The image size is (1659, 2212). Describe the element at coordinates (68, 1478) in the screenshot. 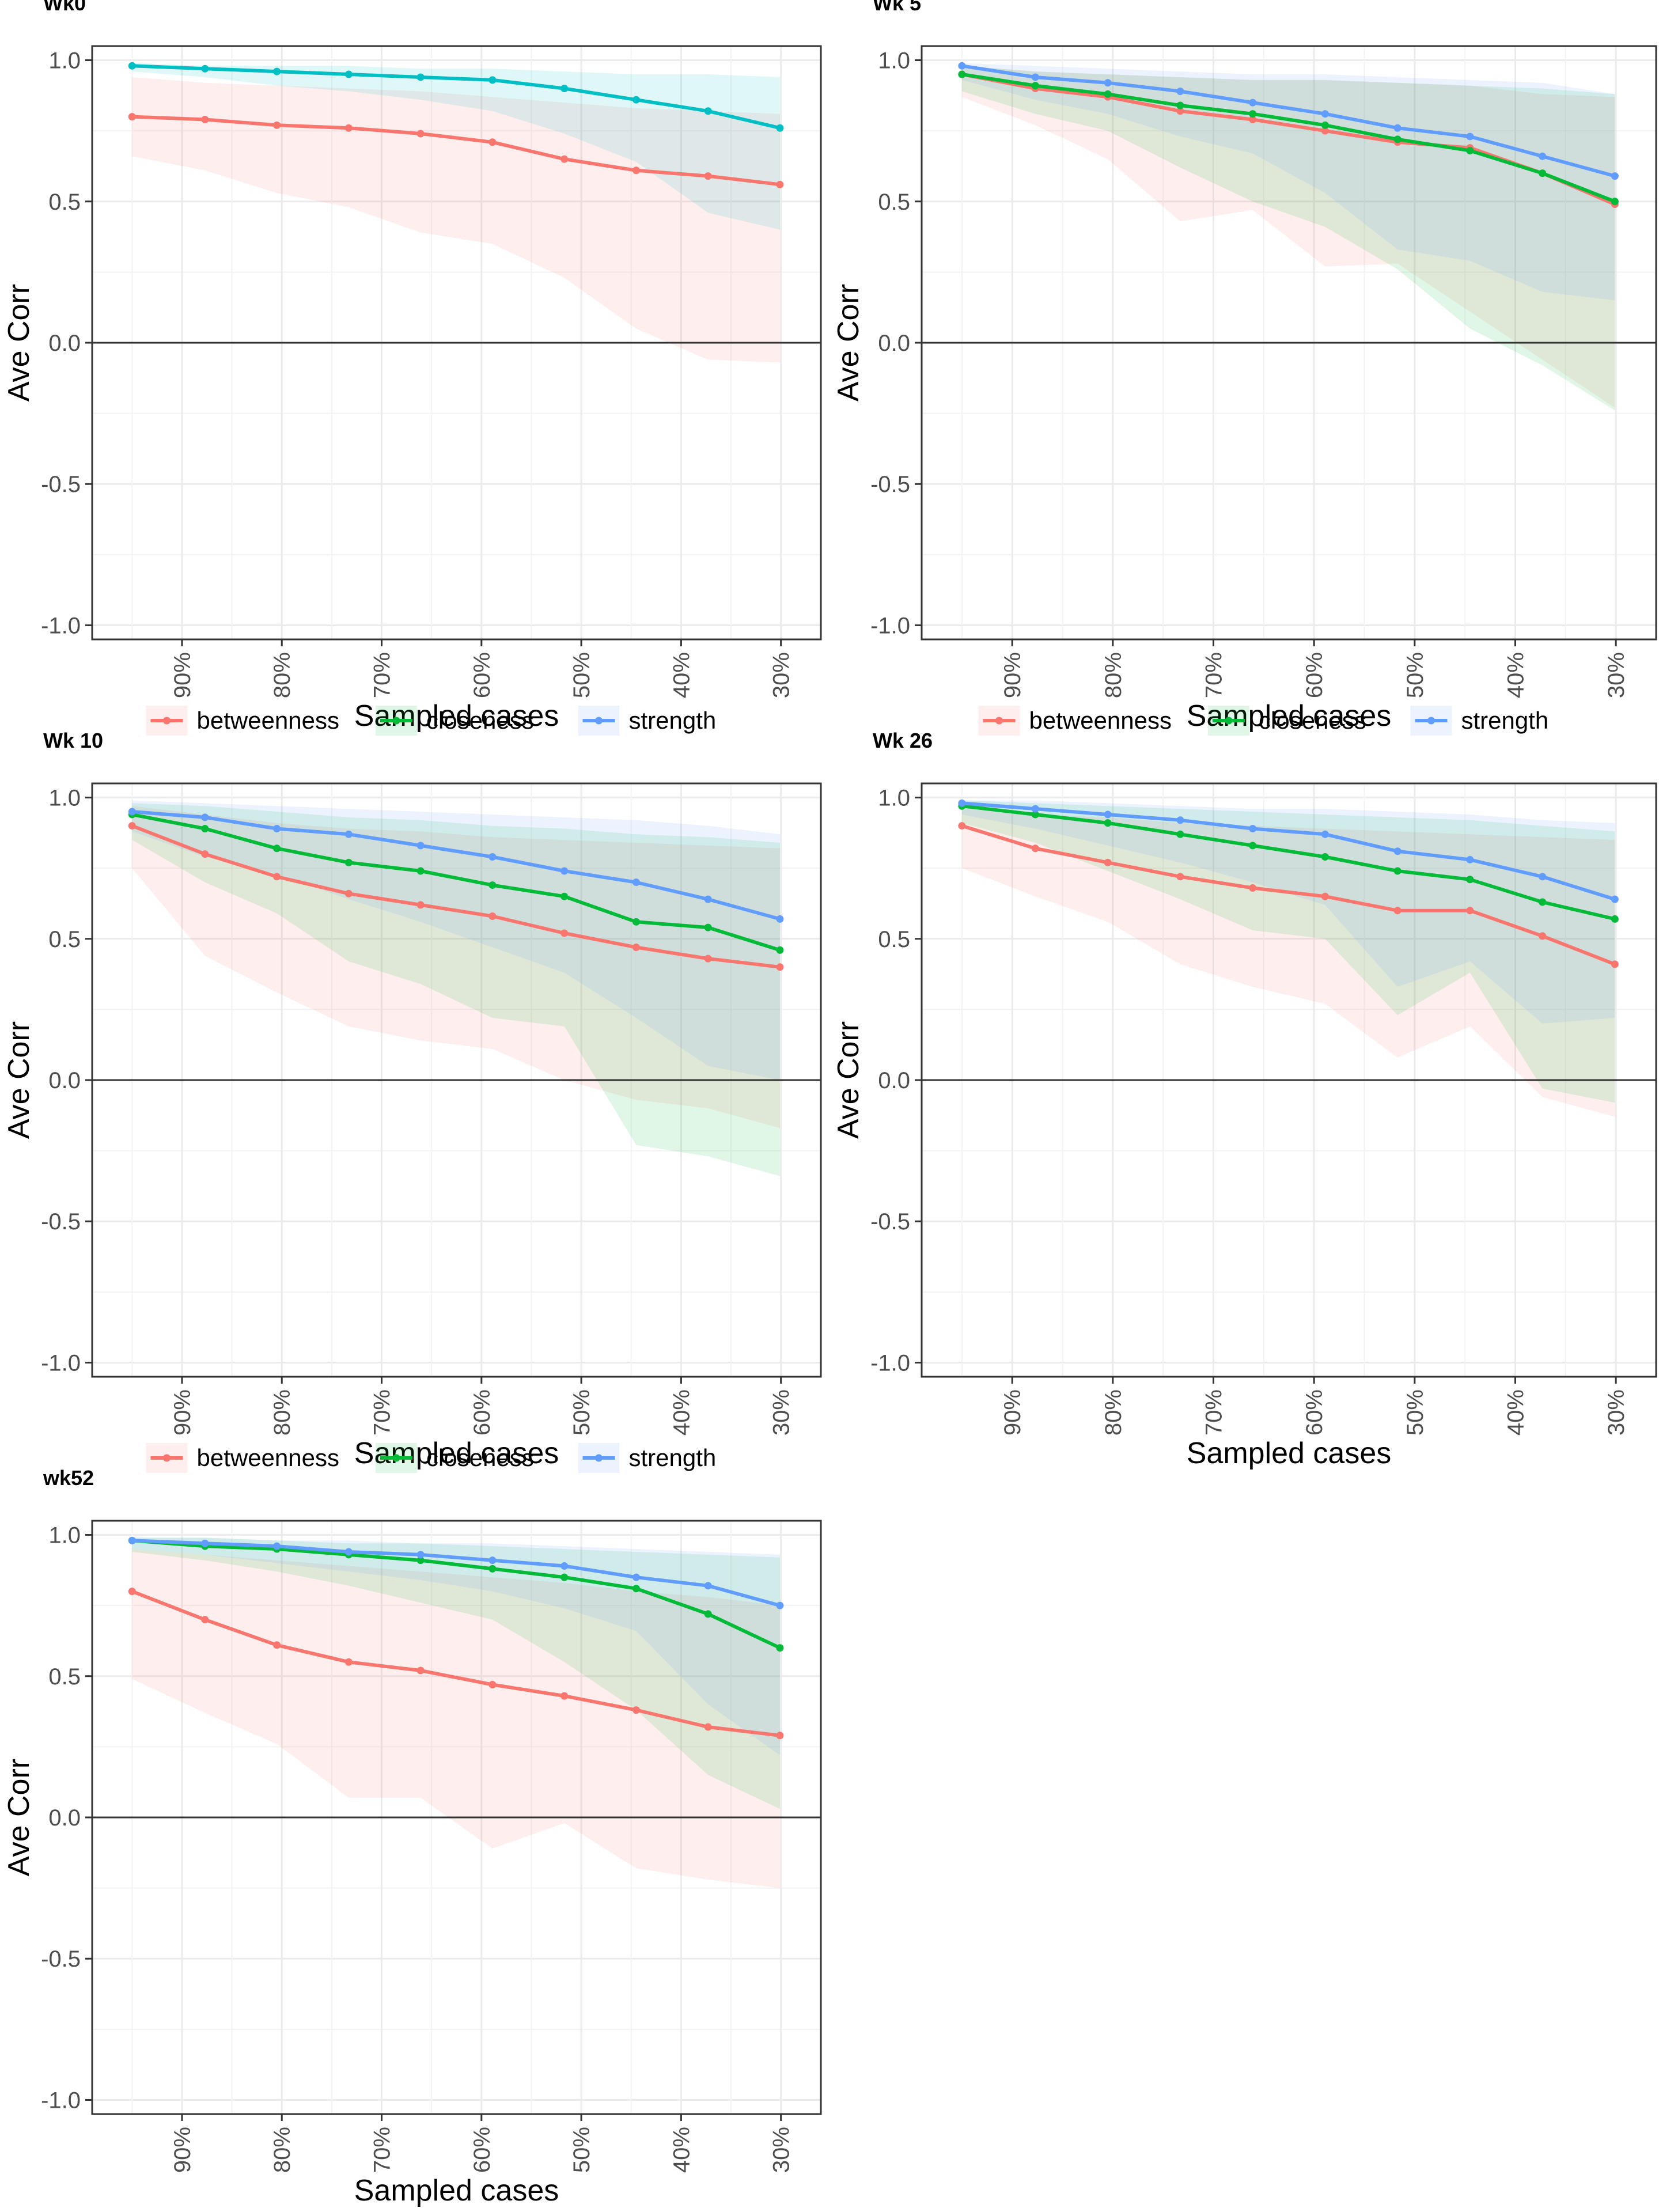

I see `panel-title: wk52` at that location.